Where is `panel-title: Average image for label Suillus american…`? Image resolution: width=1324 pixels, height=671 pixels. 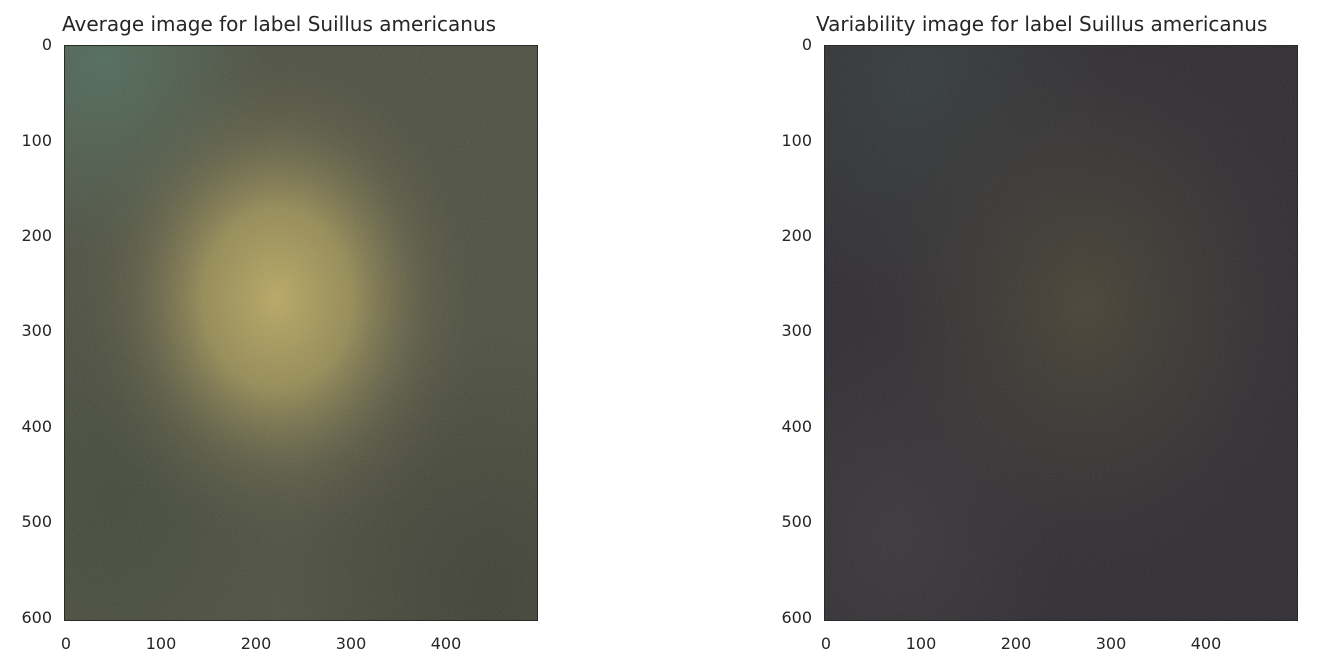
panel-title: Average image for label Suillus american… is located at coordinates (279, 24).